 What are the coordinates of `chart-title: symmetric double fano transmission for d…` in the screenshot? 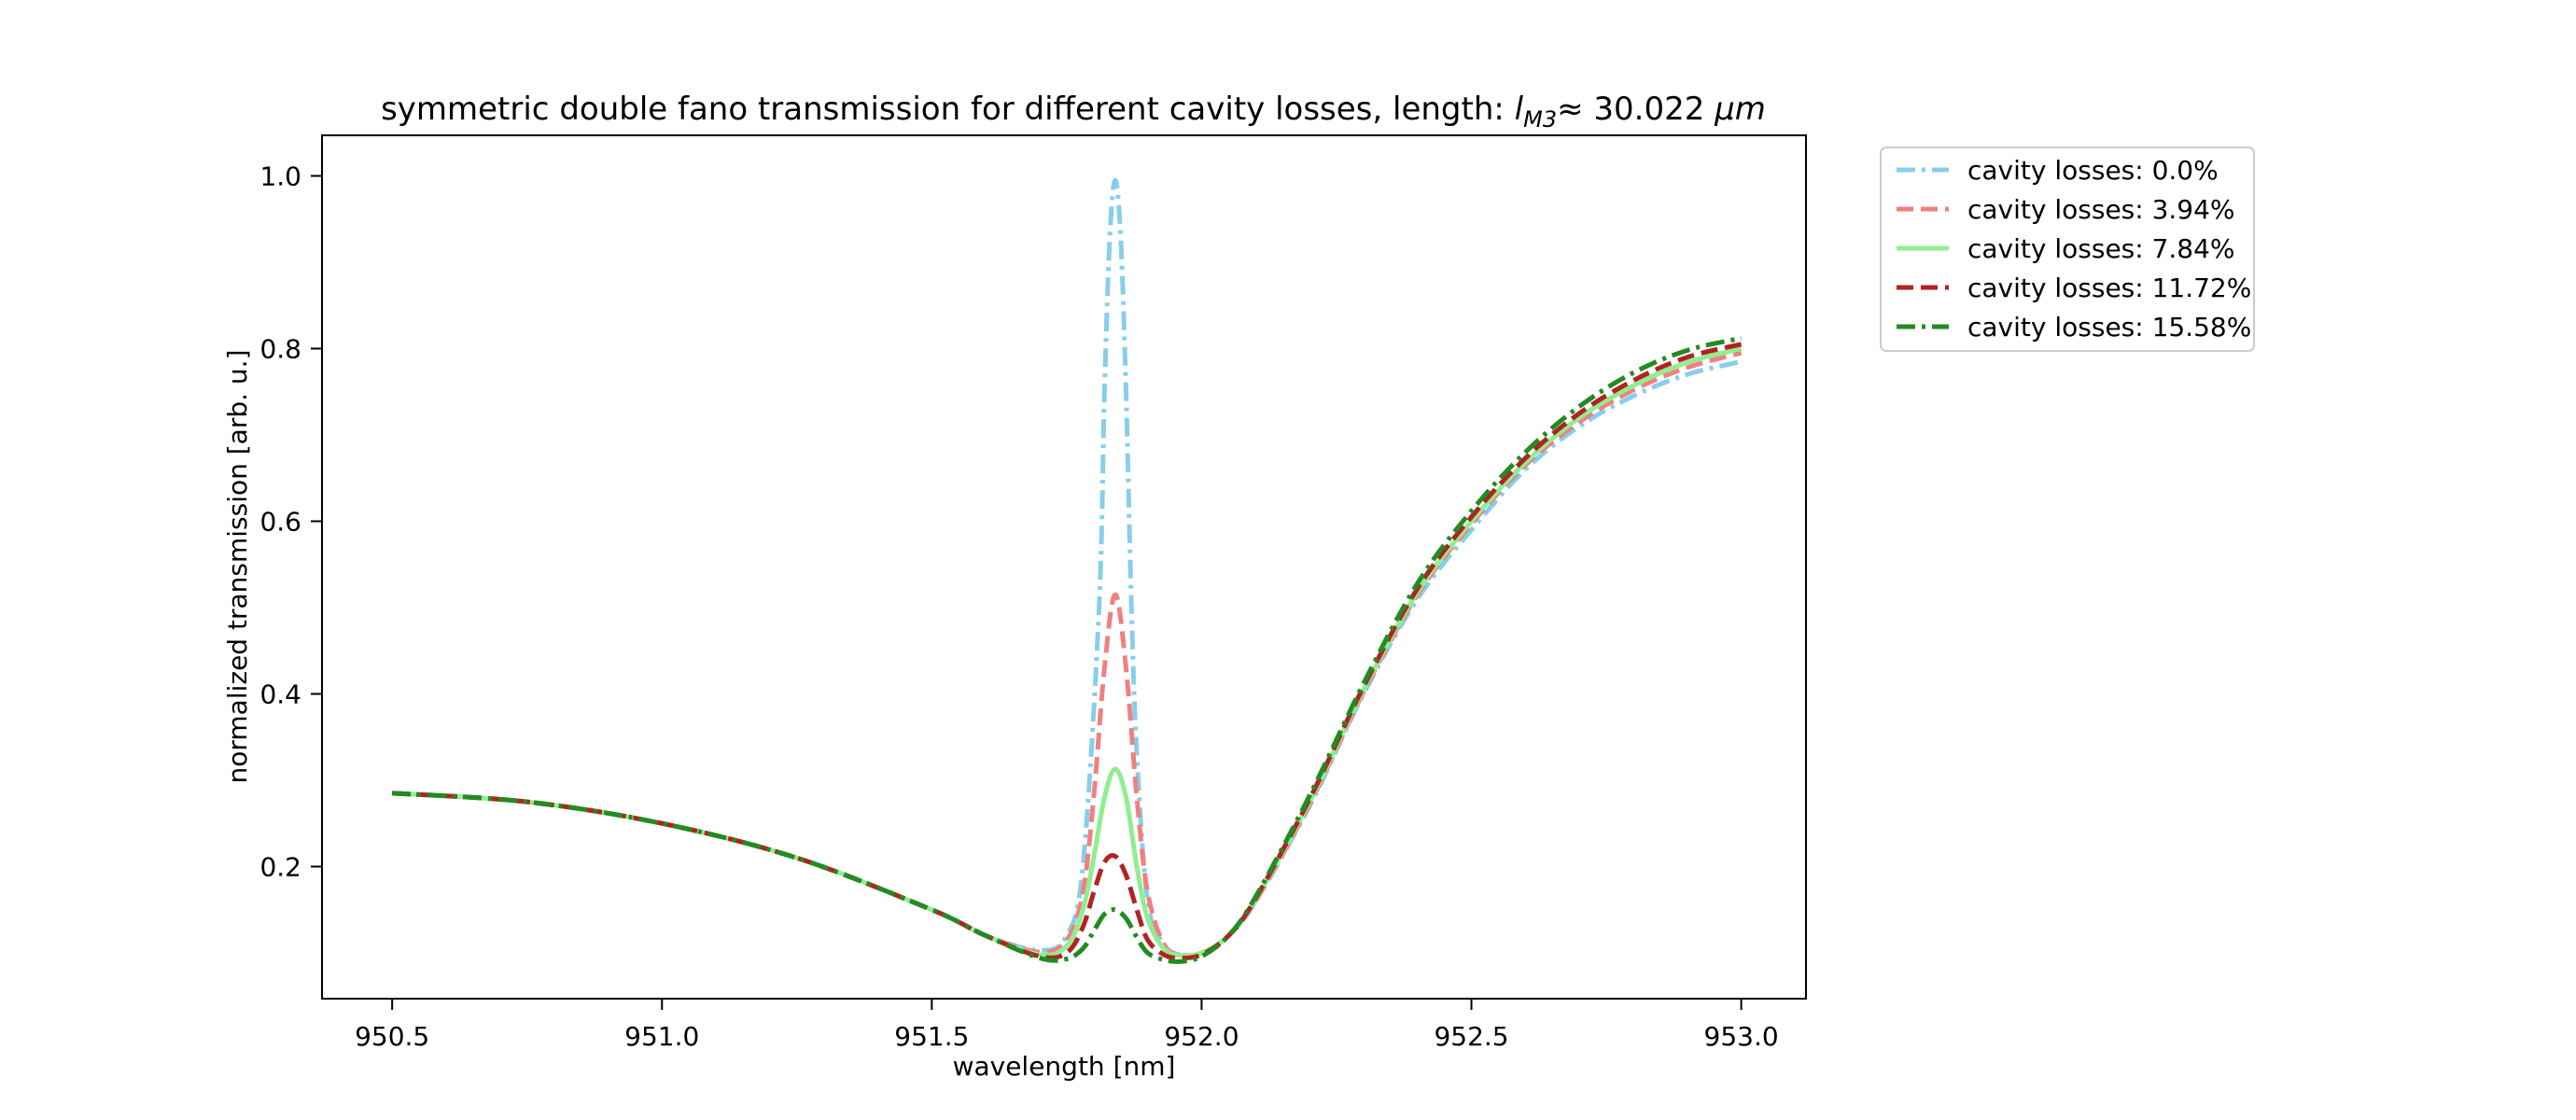 It's located at (1073, 112).